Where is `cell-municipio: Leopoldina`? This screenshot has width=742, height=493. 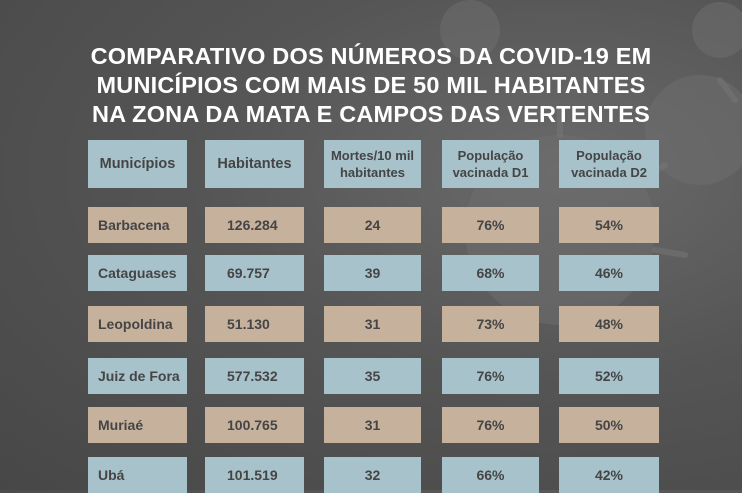 cell-municipio: Leopoldina is located at coordinates (137, 324).